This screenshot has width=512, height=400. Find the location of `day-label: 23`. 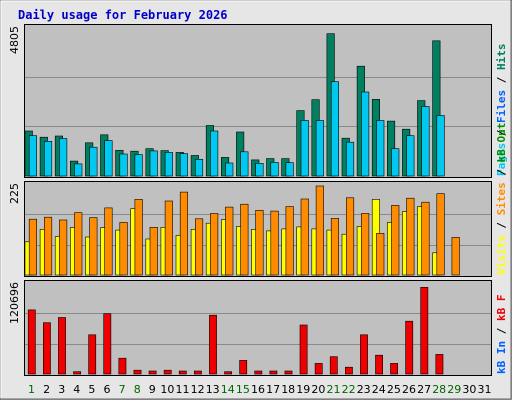

day-label: 23 is located at coordinates (364, 389).